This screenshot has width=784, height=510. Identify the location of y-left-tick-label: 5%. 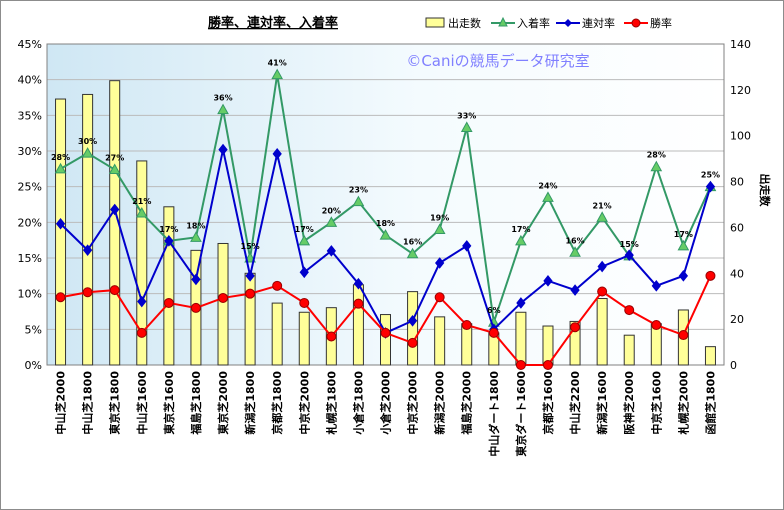
(33, 329).